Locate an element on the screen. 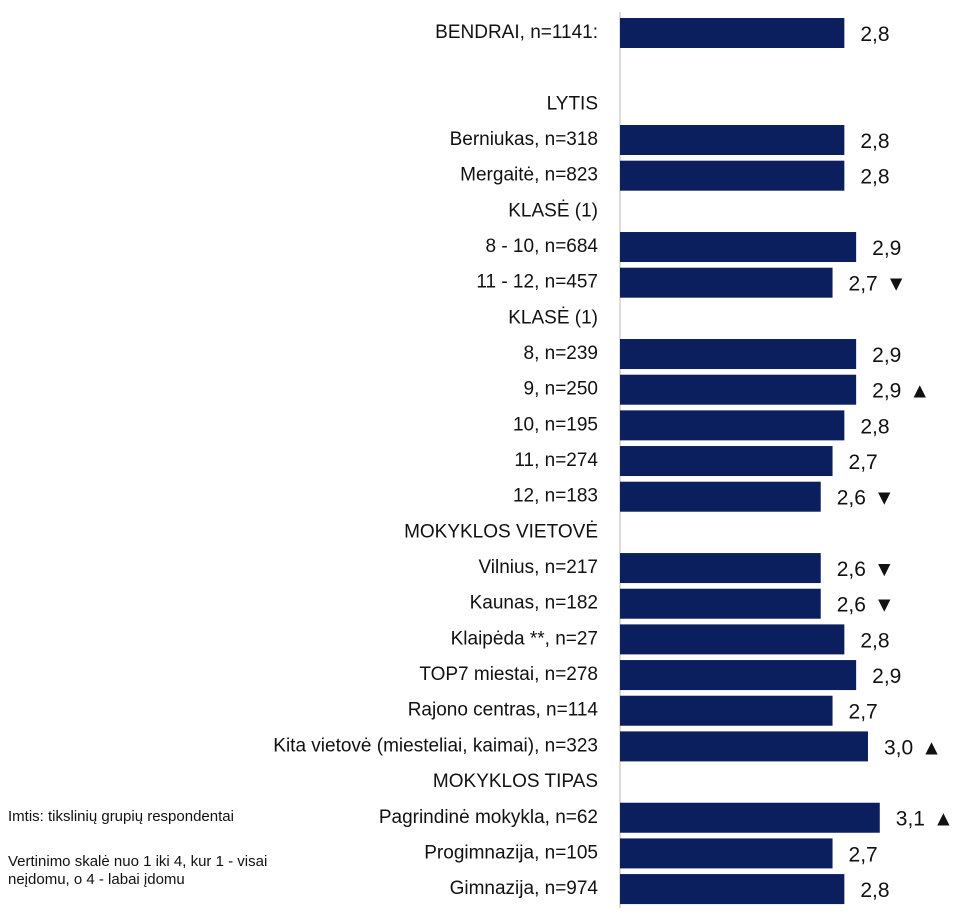  category-label: Progimnazija, n=105 is located at coordinates (511, 852).